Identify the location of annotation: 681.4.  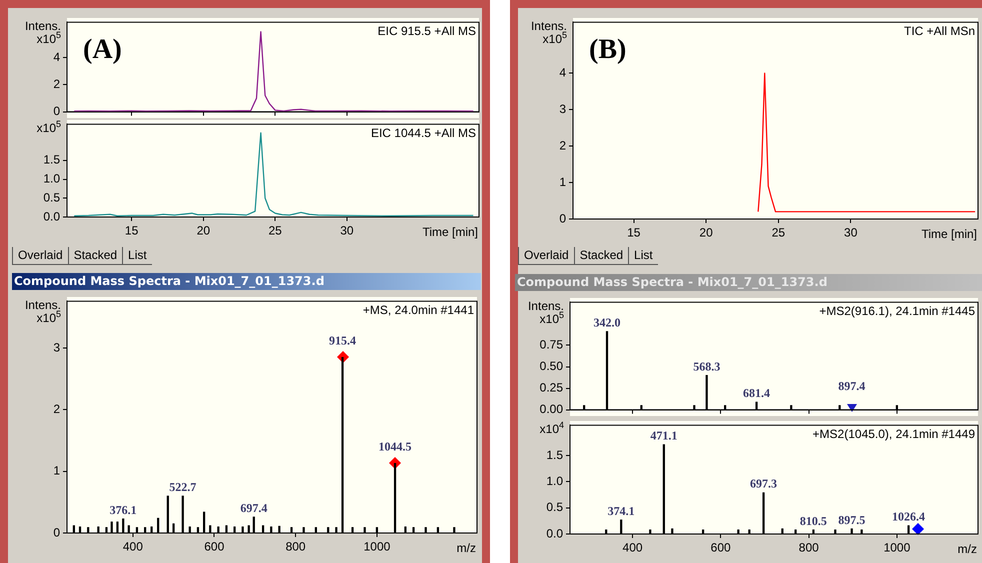
(756, 393).